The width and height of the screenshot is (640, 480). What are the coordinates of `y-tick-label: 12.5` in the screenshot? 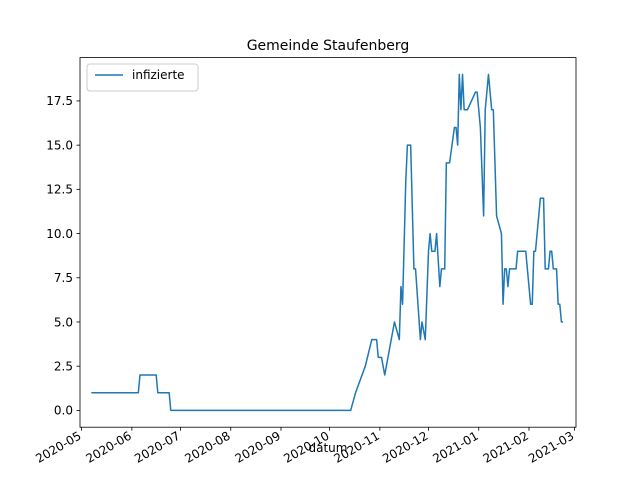 It's located at (59, 190).